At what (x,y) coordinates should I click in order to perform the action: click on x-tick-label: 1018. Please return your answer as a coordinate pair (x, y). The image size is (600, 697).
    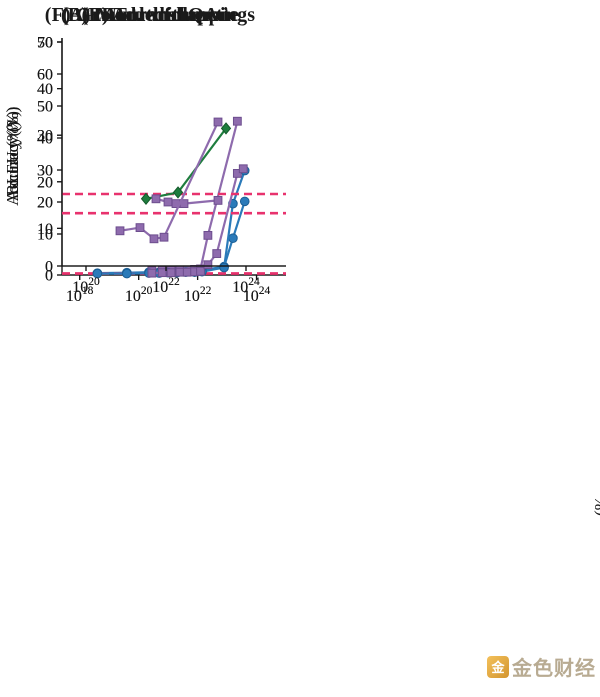
    Looking at the image, I should click on (80, 295).